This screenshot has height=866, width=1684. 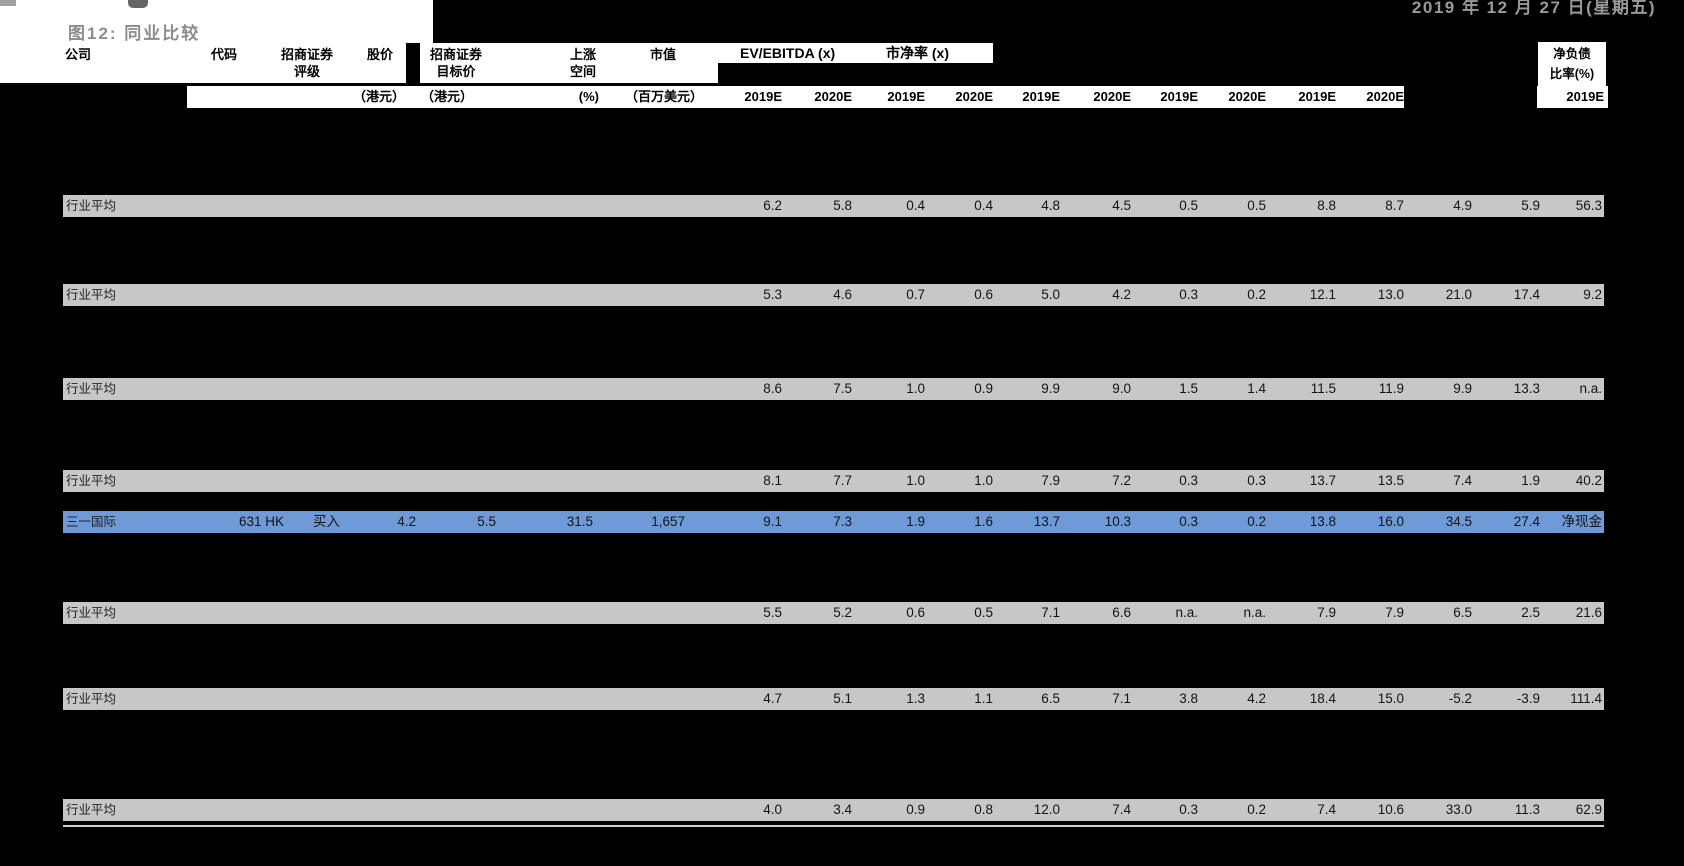 I want to click on cell-value: 10.3, so click(x=1117, y=521).